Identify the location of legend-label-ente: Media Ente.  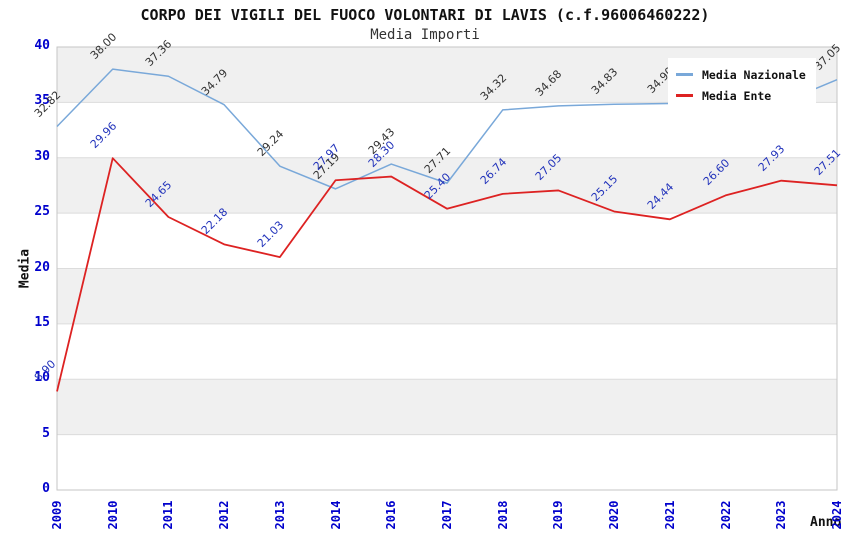
(737, 95).